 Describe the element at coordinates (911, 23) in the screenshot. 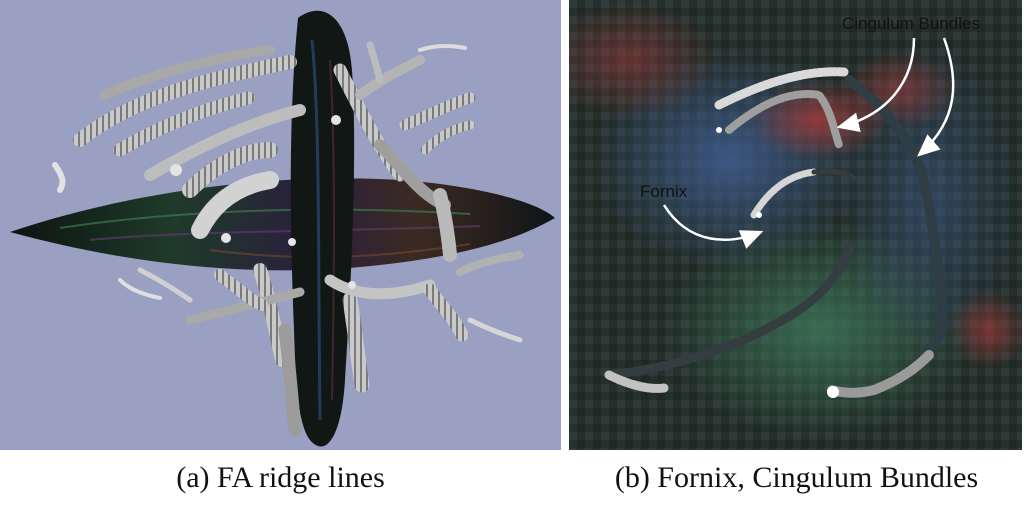

I see `cingulum-label: Cingulum Bundles` at that location.